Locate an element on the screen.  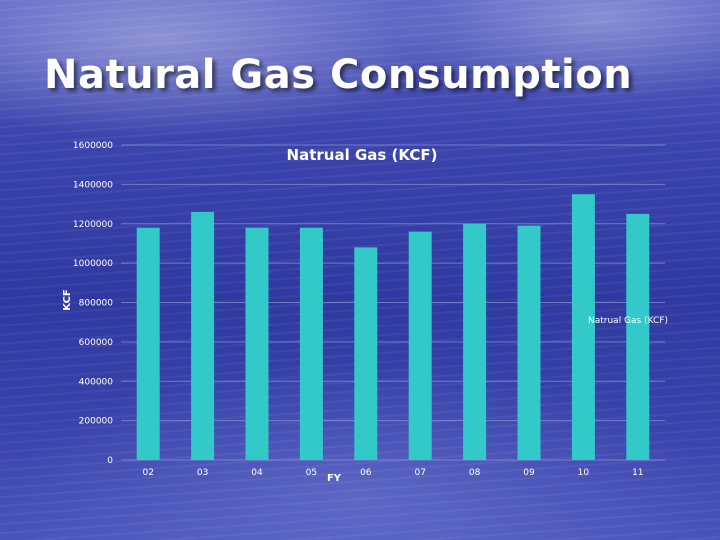
y-tick-label: 800000 is located at coordinates (96, 304).